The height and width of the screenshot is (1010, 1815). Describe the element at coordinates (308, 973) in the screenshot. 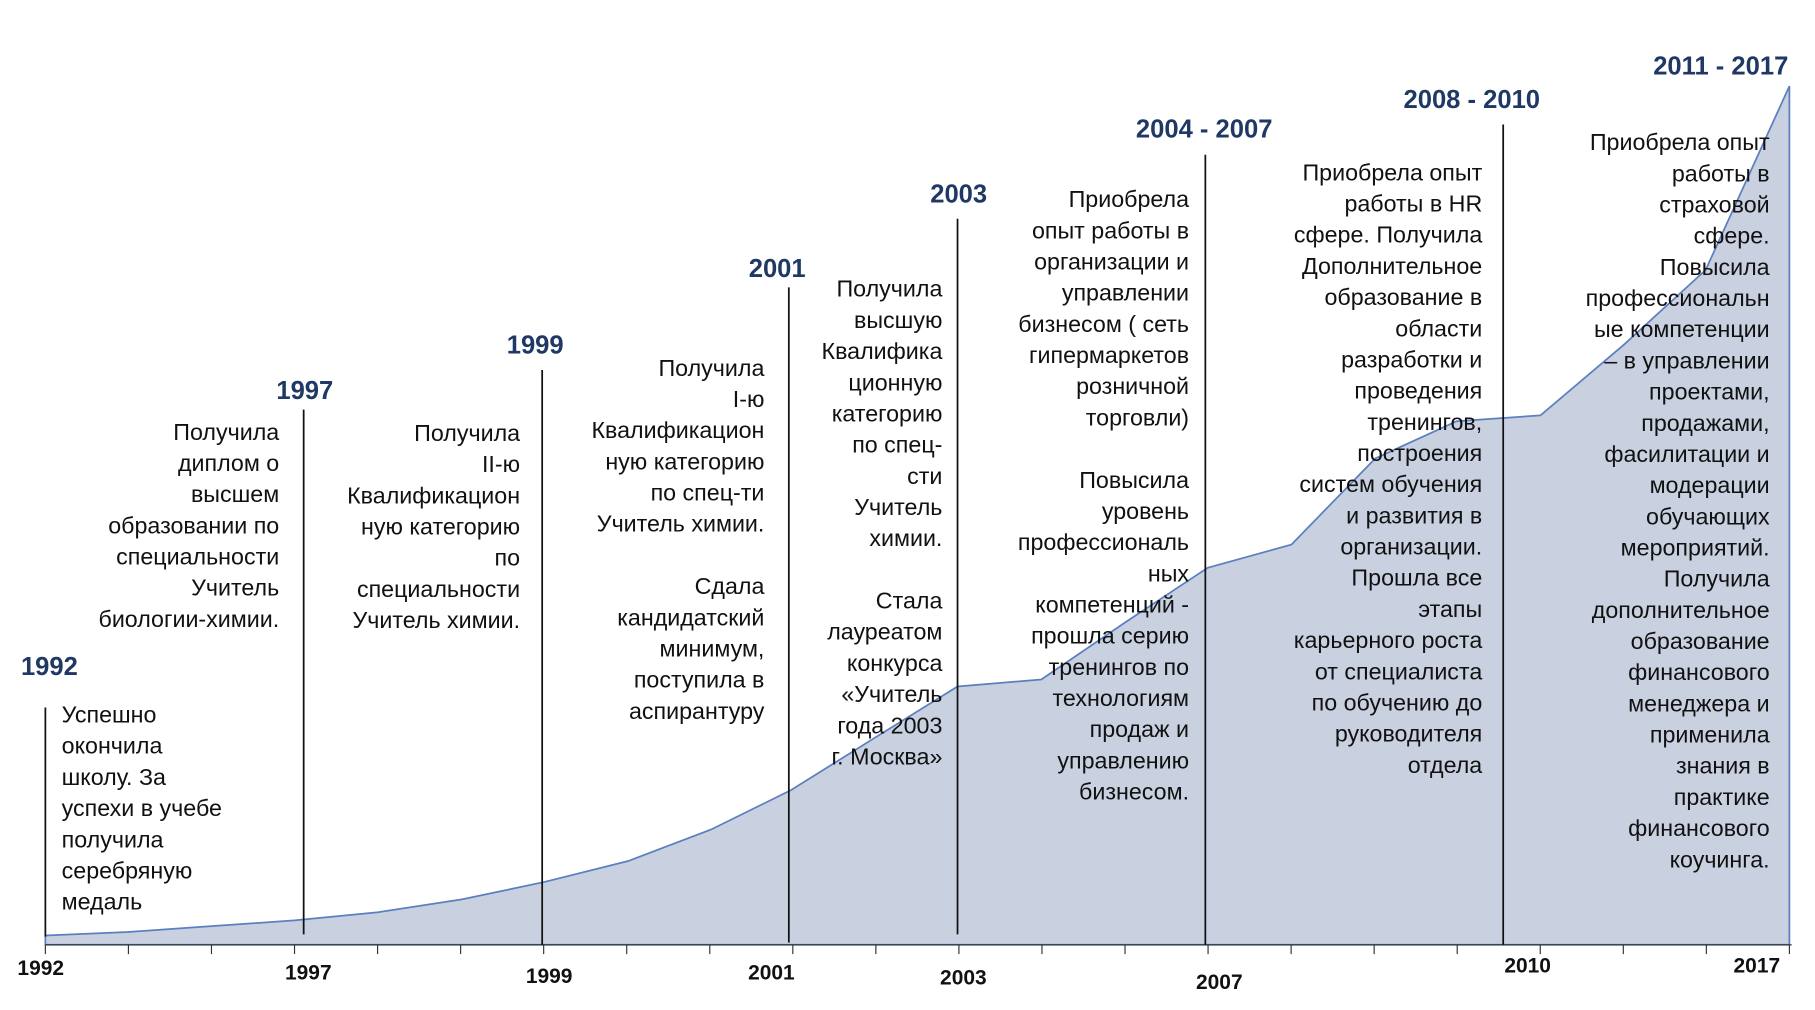

I see `axis-label: 1997` at that location.